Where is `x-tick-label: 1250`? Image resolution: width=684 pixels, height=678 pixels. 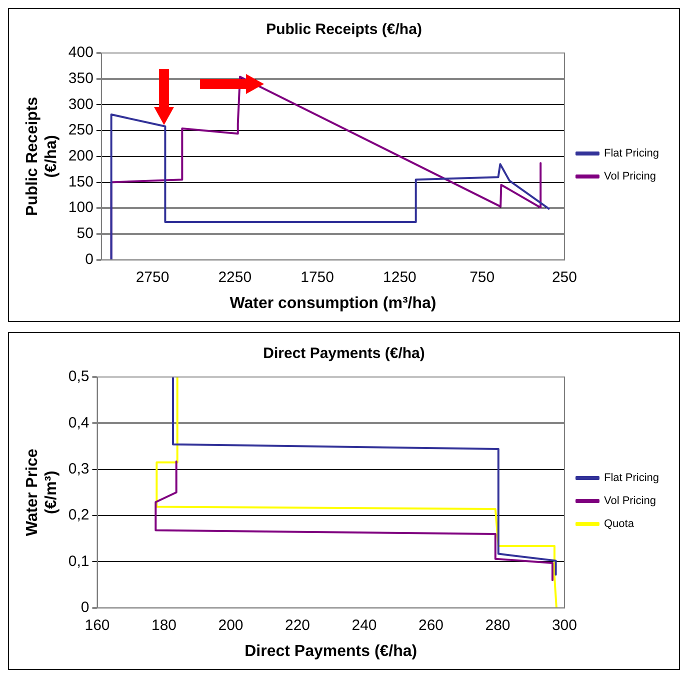
x-tick-label: 1250 is located at coordinates (399, 277).